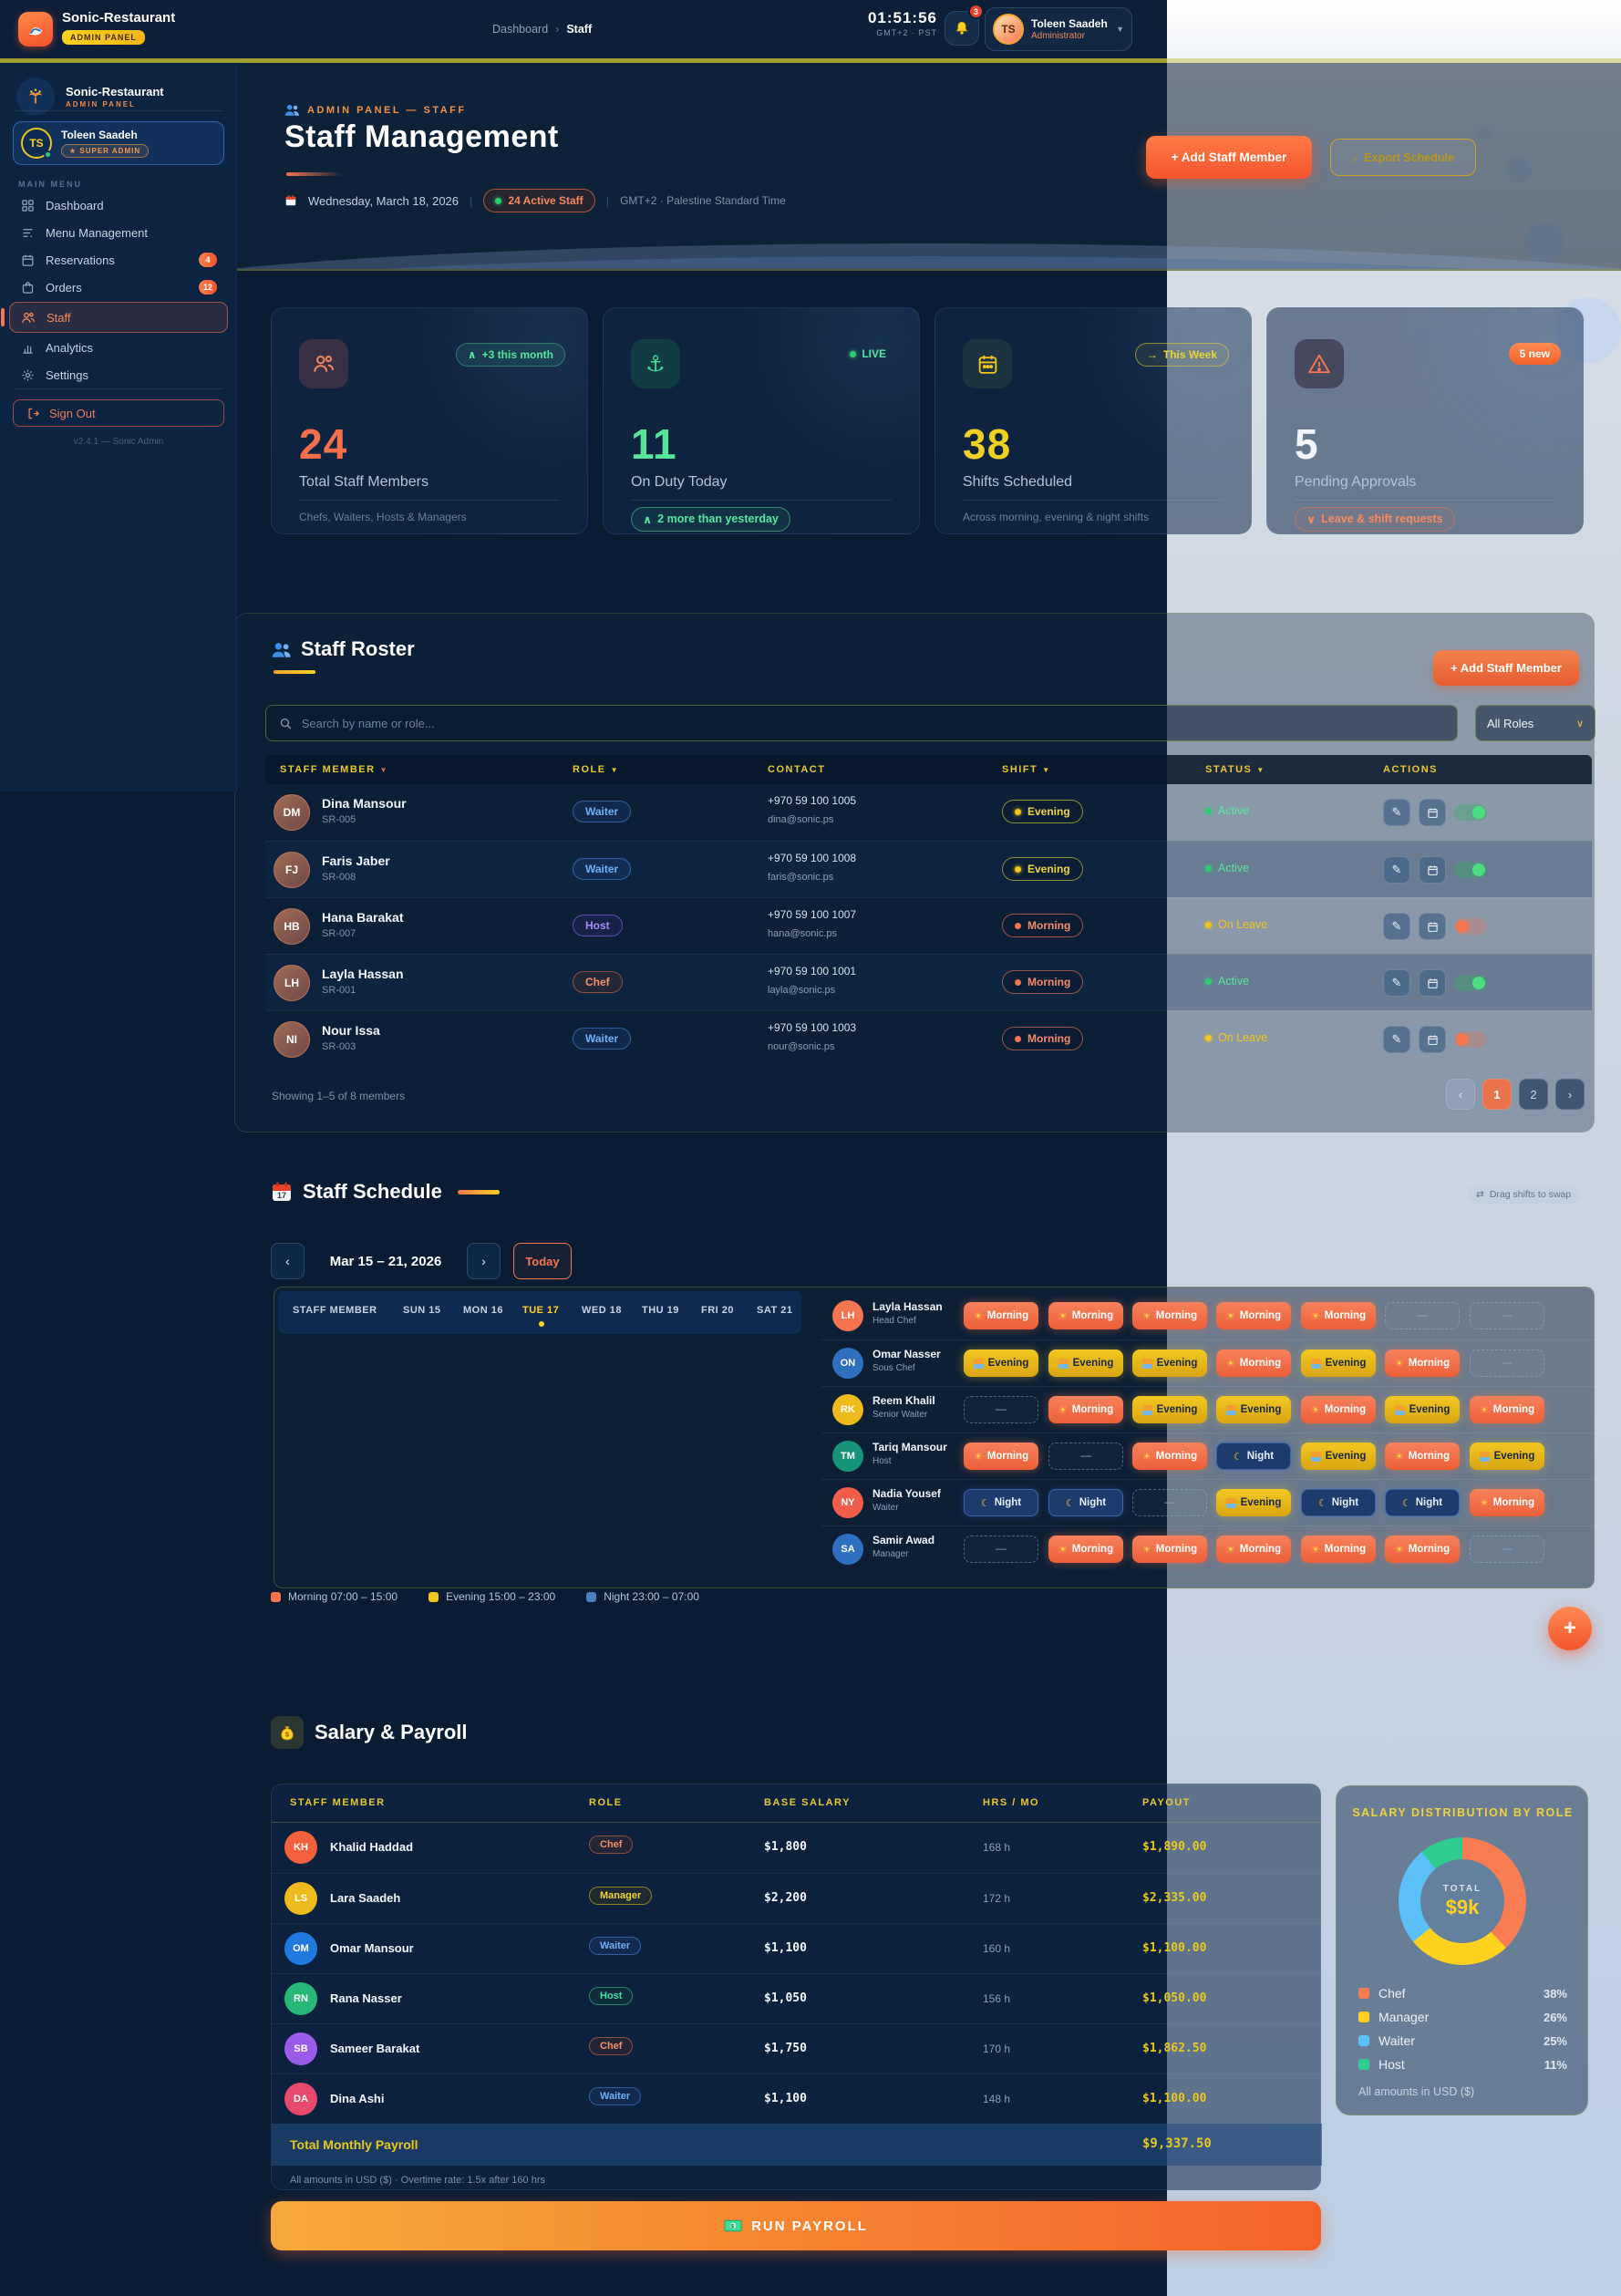  Describe the element at coordinates (114, 317) in the screenshot. I see `sidebar-item-staff: Staff` at that location.